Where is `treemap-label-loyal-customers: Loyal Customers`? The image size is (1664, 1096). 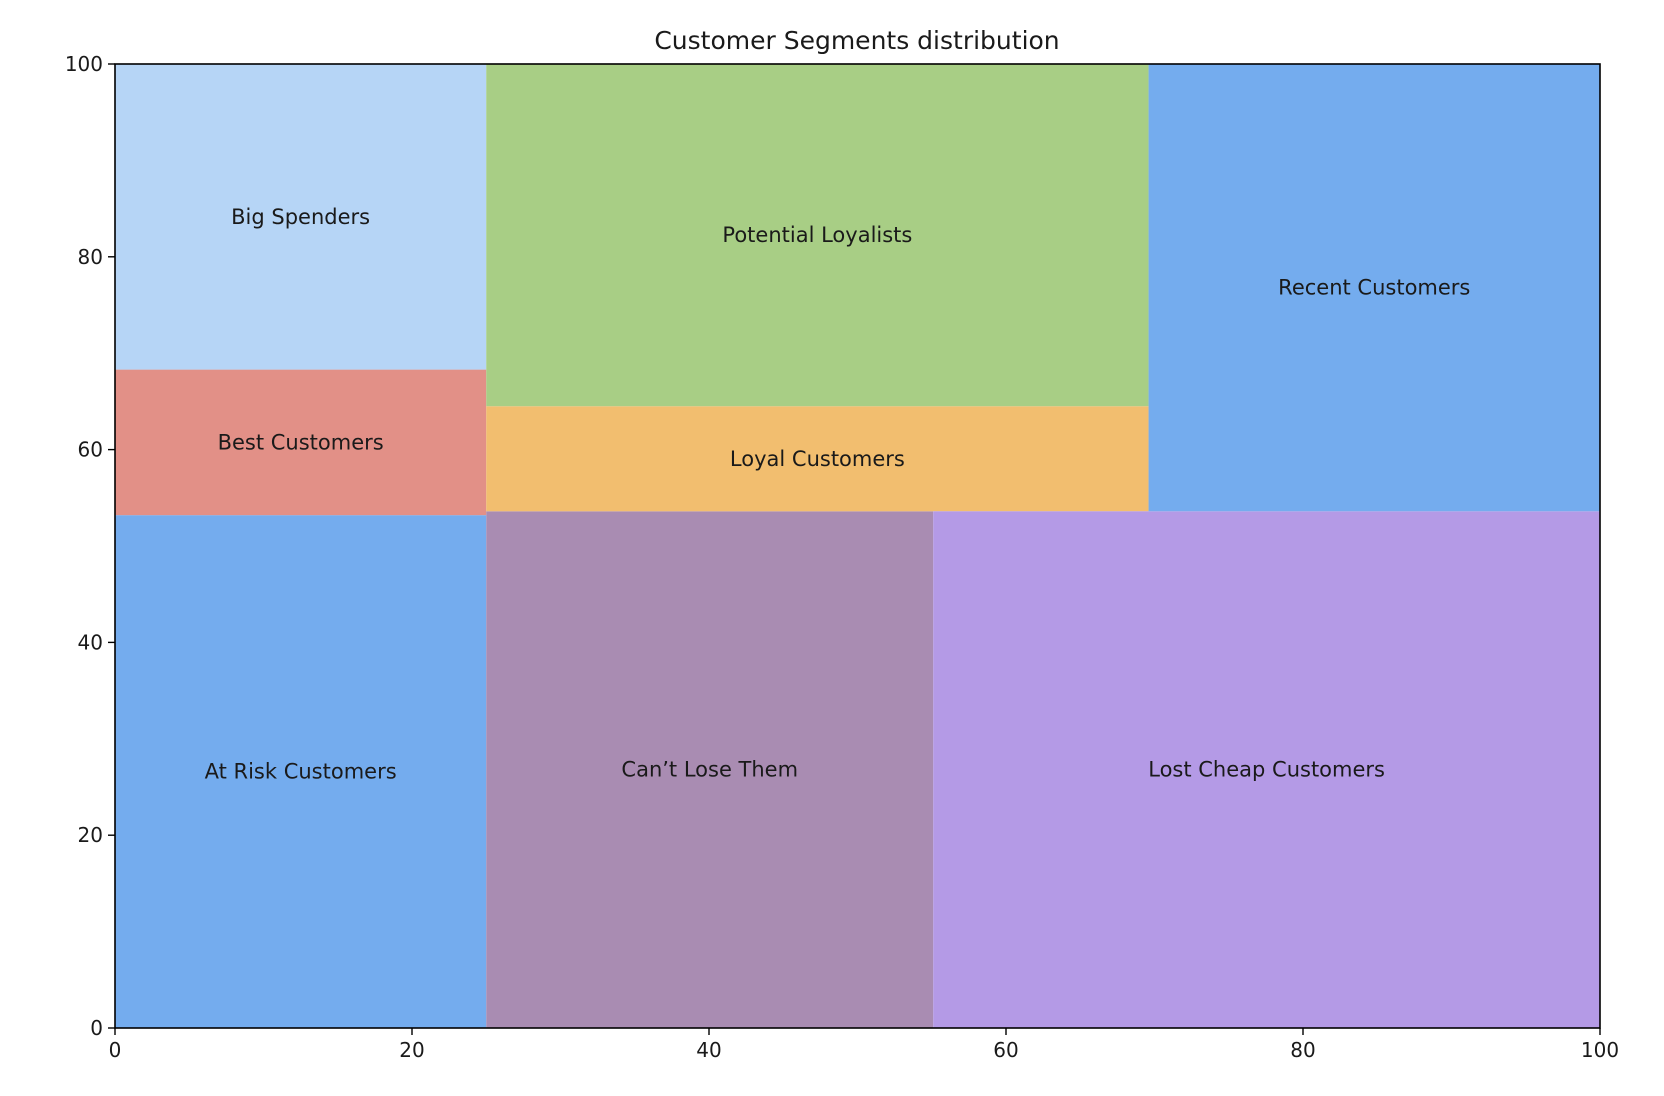
treemap-label-loyal-customers: Loyal Customers is located at coordinates (817, 459).